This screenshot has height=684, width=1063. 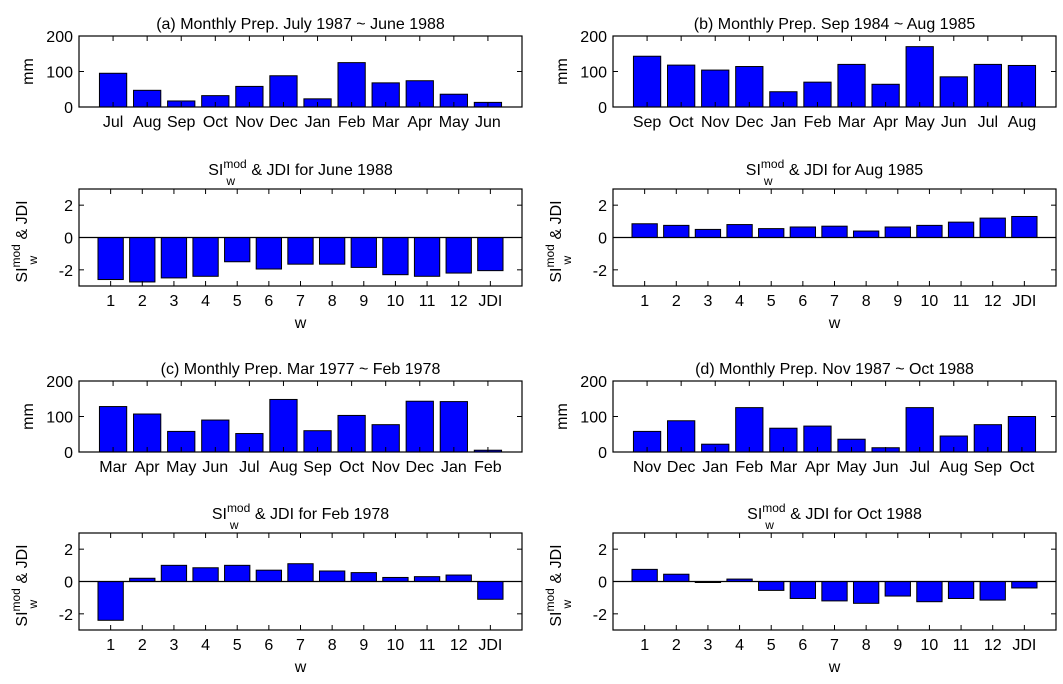 What do you see at coordinates (490, 590) in the screenshot?
I see `bar-c-si-JDI` at bounding box center [490, 590].